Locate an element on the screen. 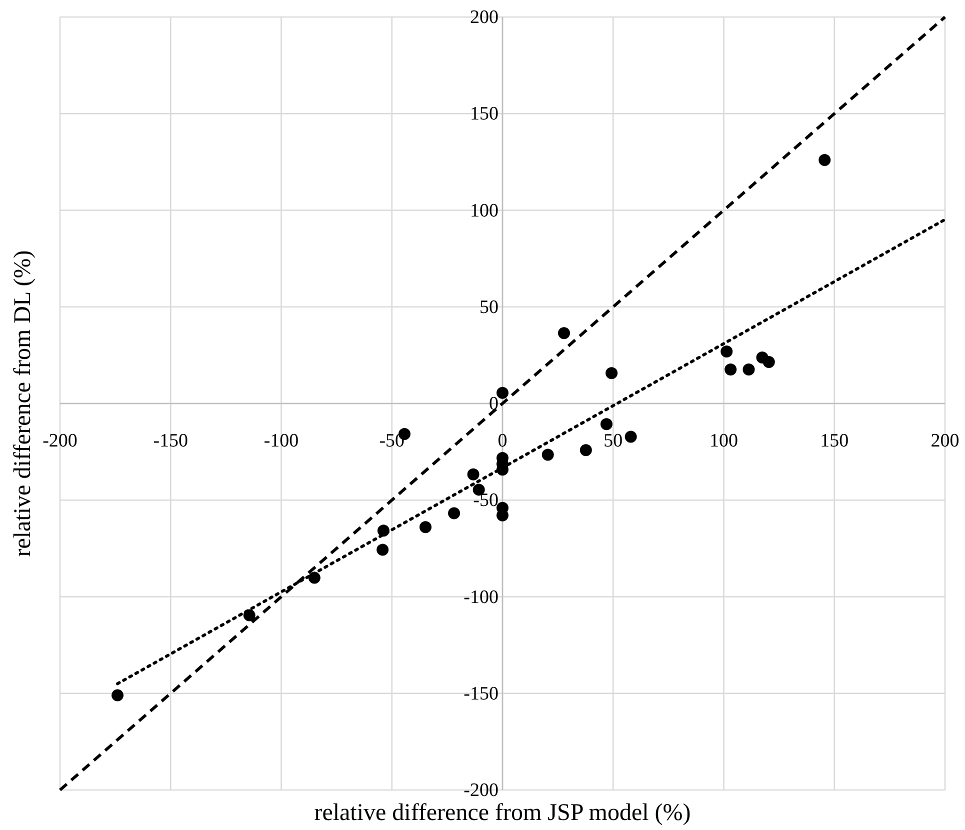 This screenshot has width=965, height=830. x-tick-label: 150 is located at coordinates (834, 441).